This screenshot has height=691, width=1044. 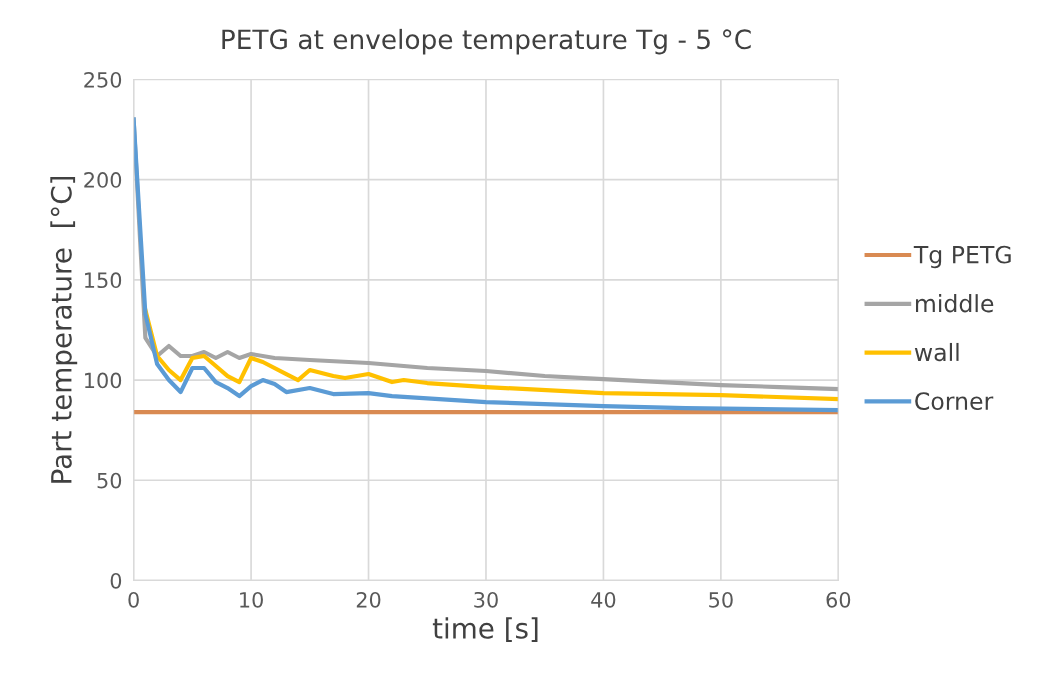 What do you see at coordinates (962, 257) in the screenshot?
I see `legend-label: Tg PETG` at bounding box center [962, 257].